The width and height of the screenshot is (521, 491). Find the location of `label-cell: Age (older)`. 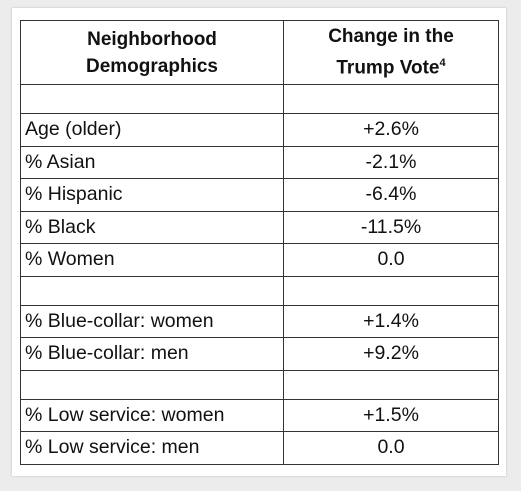

label-cell: Age (older) is located at coordinates (152, 130).